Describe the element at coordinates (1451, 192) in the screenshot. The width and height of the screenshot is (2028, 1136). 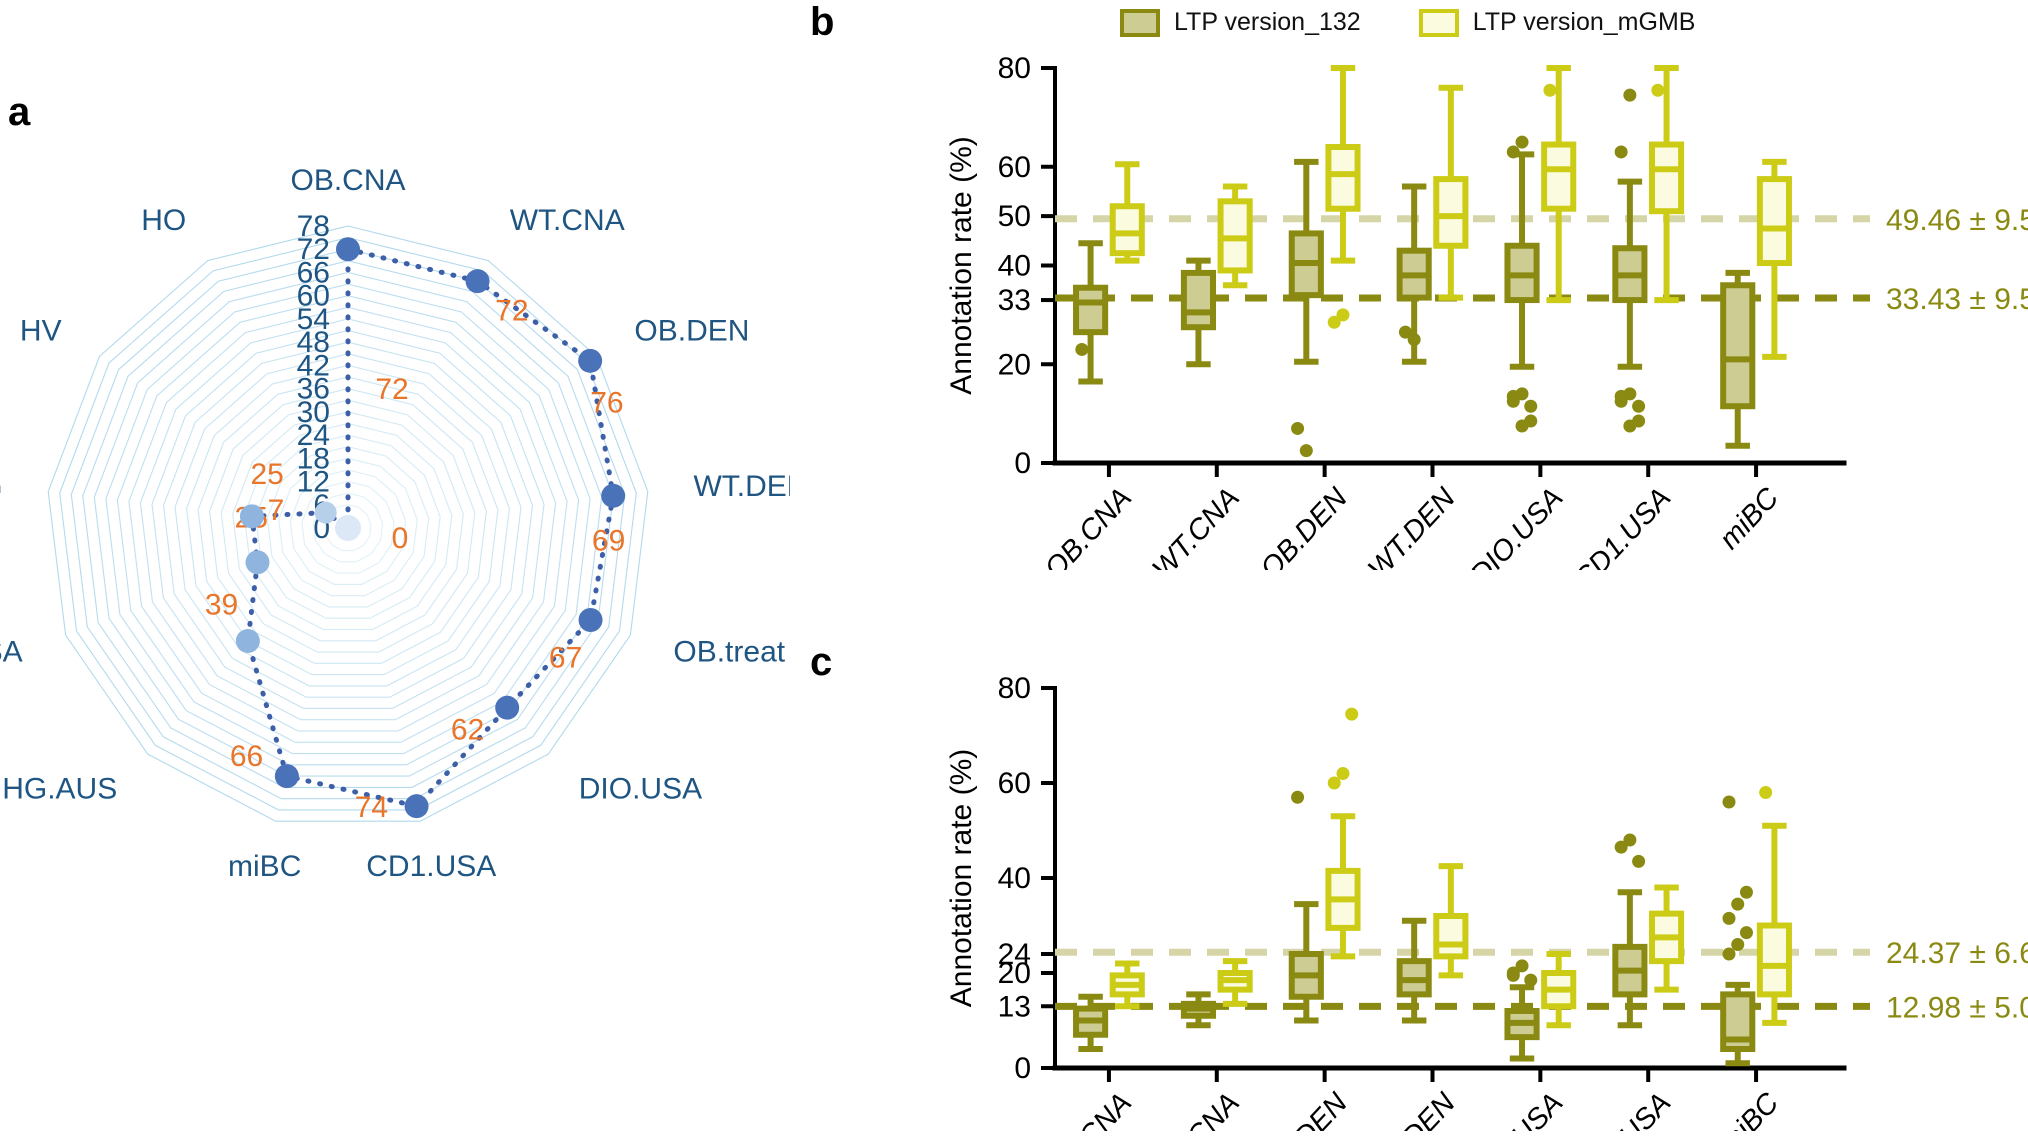
I see `box-LTP-version-mGMB-WT.DEN` at that location.